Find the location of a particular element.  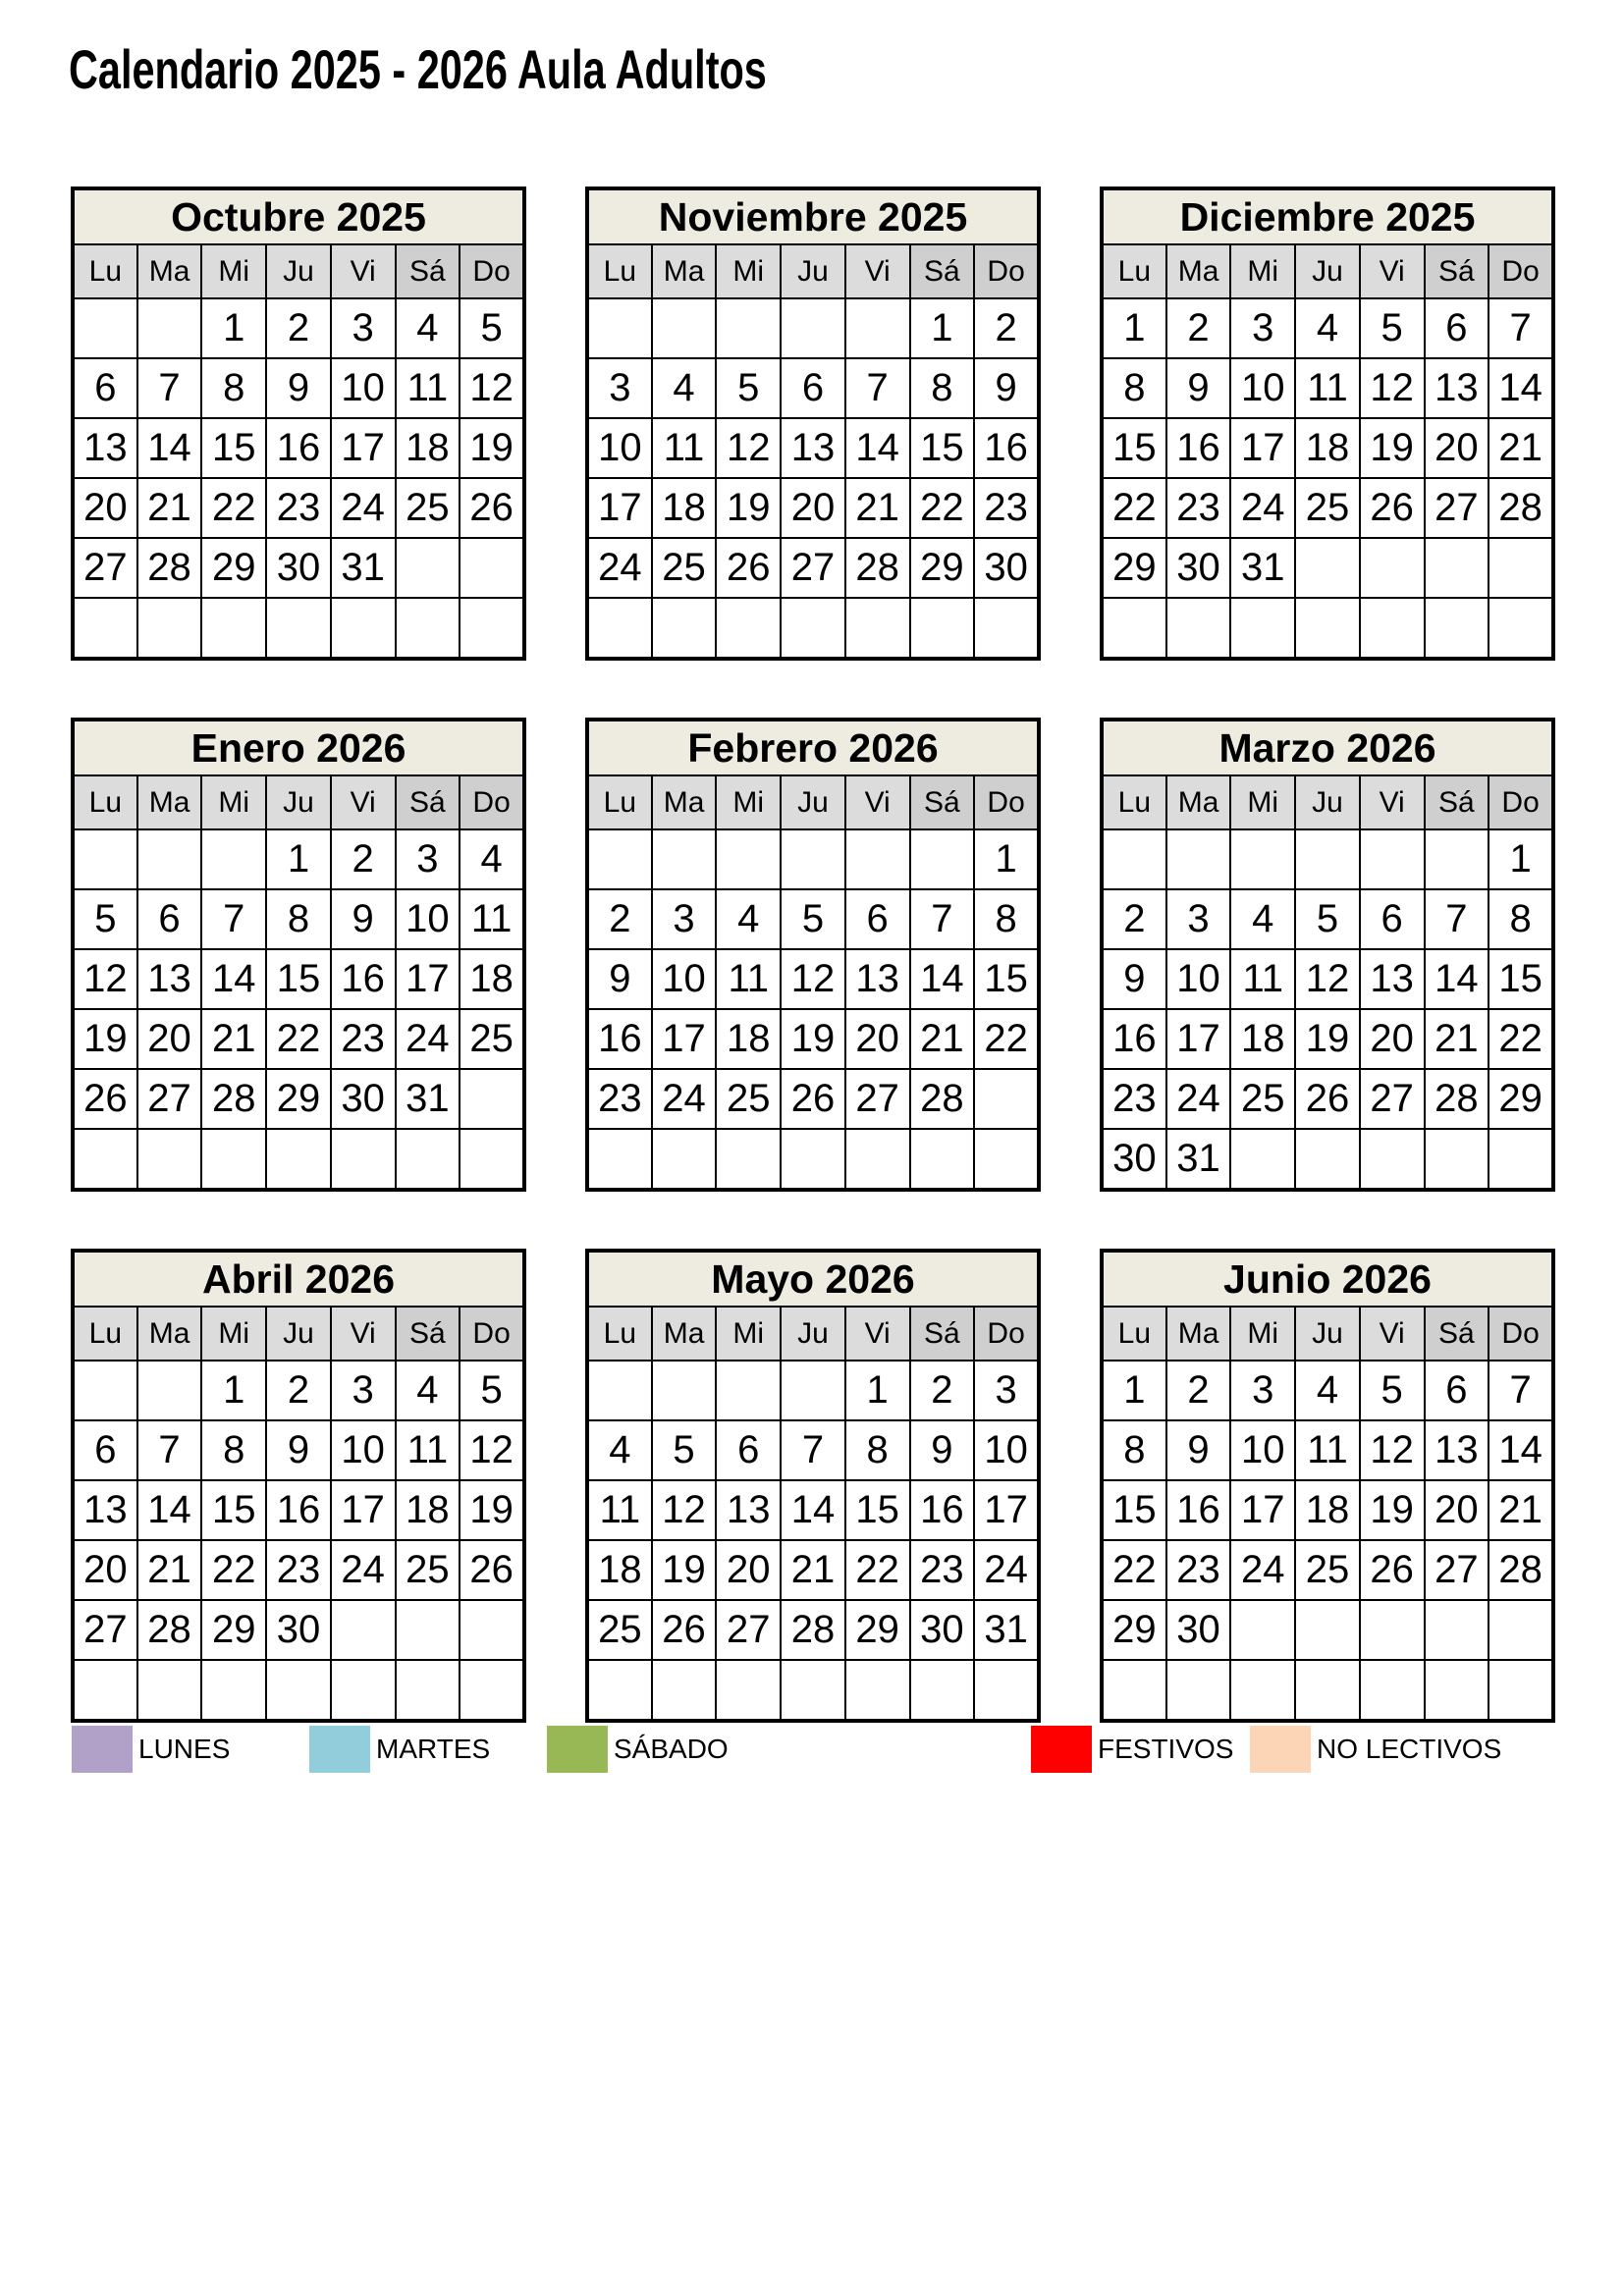

day-cell: 22 is located at coordinates (1134, 508).